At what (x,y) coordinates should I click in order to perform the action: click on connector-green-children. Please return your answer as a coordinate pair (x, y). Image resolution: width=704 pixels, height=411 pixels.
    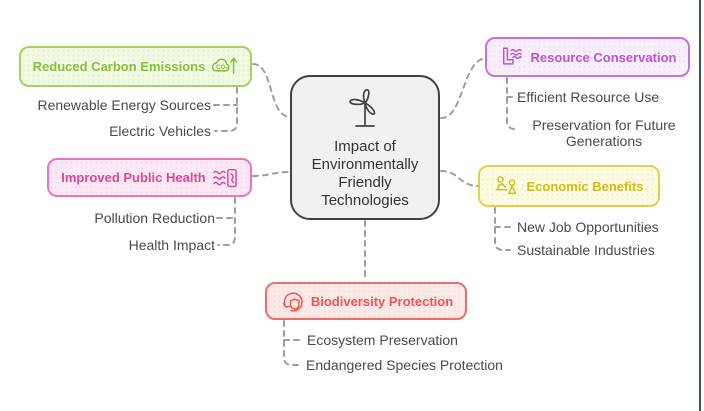
    Looking at the image, I should click on (226, 109).